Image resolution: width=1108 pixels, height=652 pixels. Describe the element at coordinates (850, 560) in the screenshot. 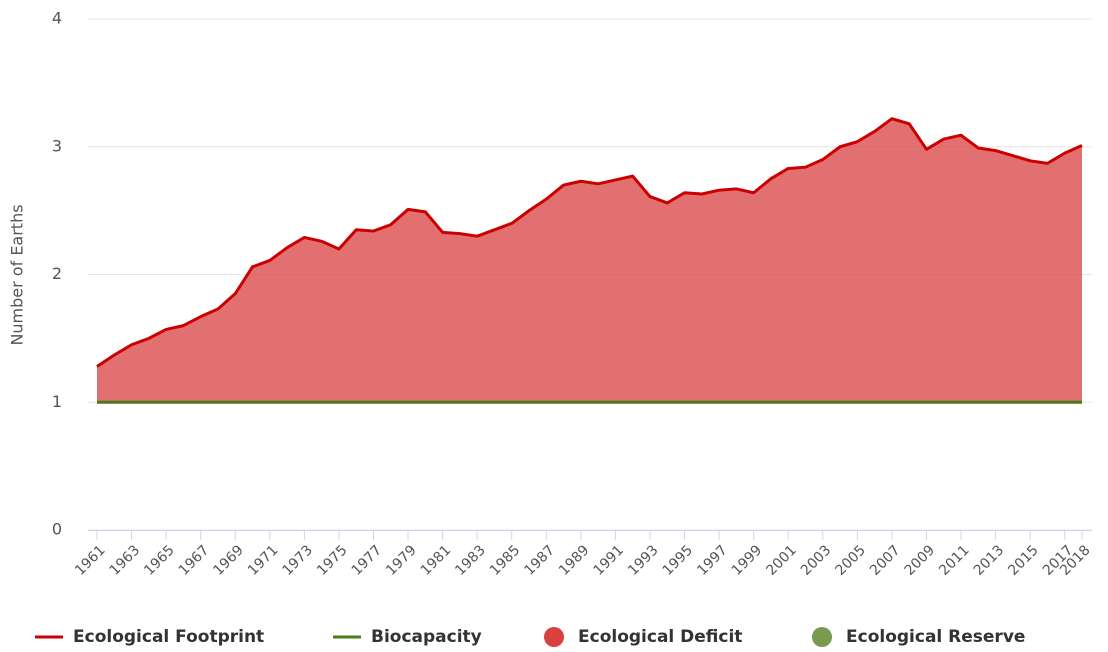

I see `x-tick-label: 2005` at that location.